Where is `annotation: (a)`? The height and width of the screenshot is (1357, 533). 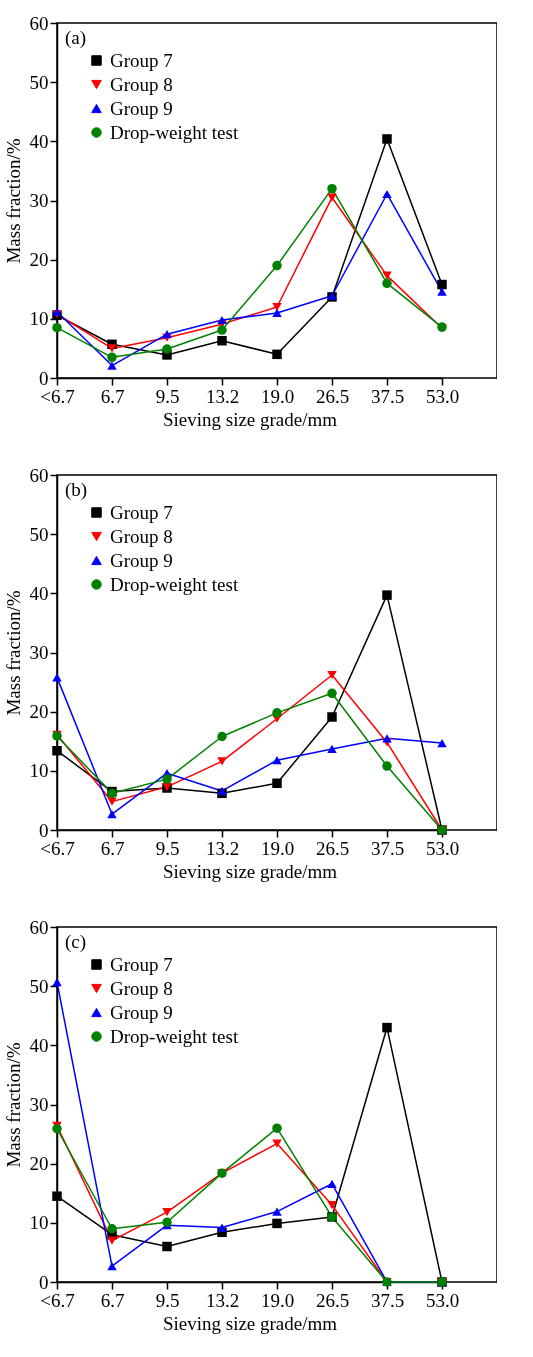 annotation: (a) is located at coordinates (76, 38).